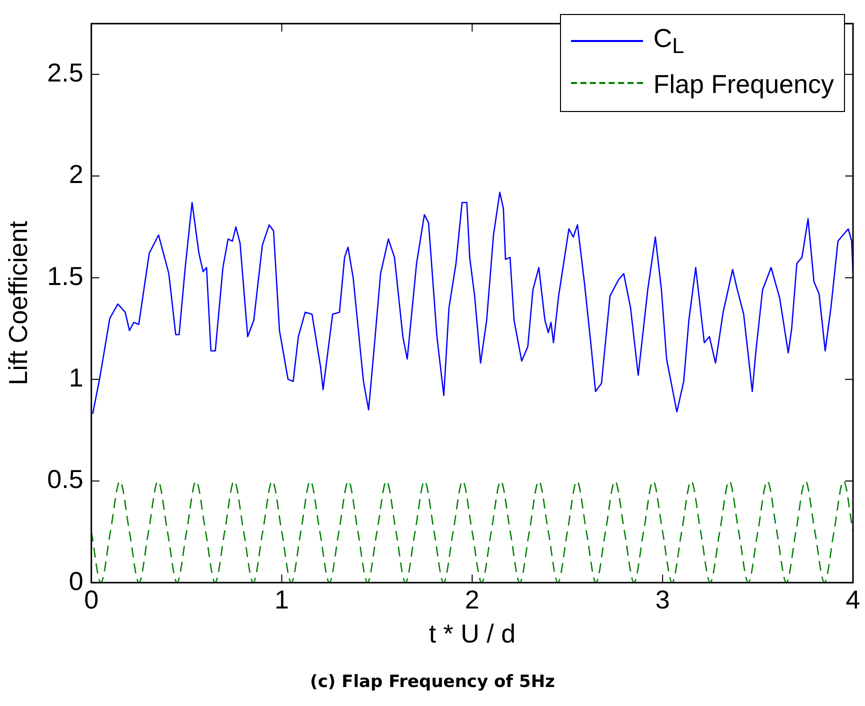 The image size is (865, 706). What do you see at coordinates (17, 303) in the screenshot?
I see `y-axis-title: Lift Coefficient` at bounding box center [17, 303].